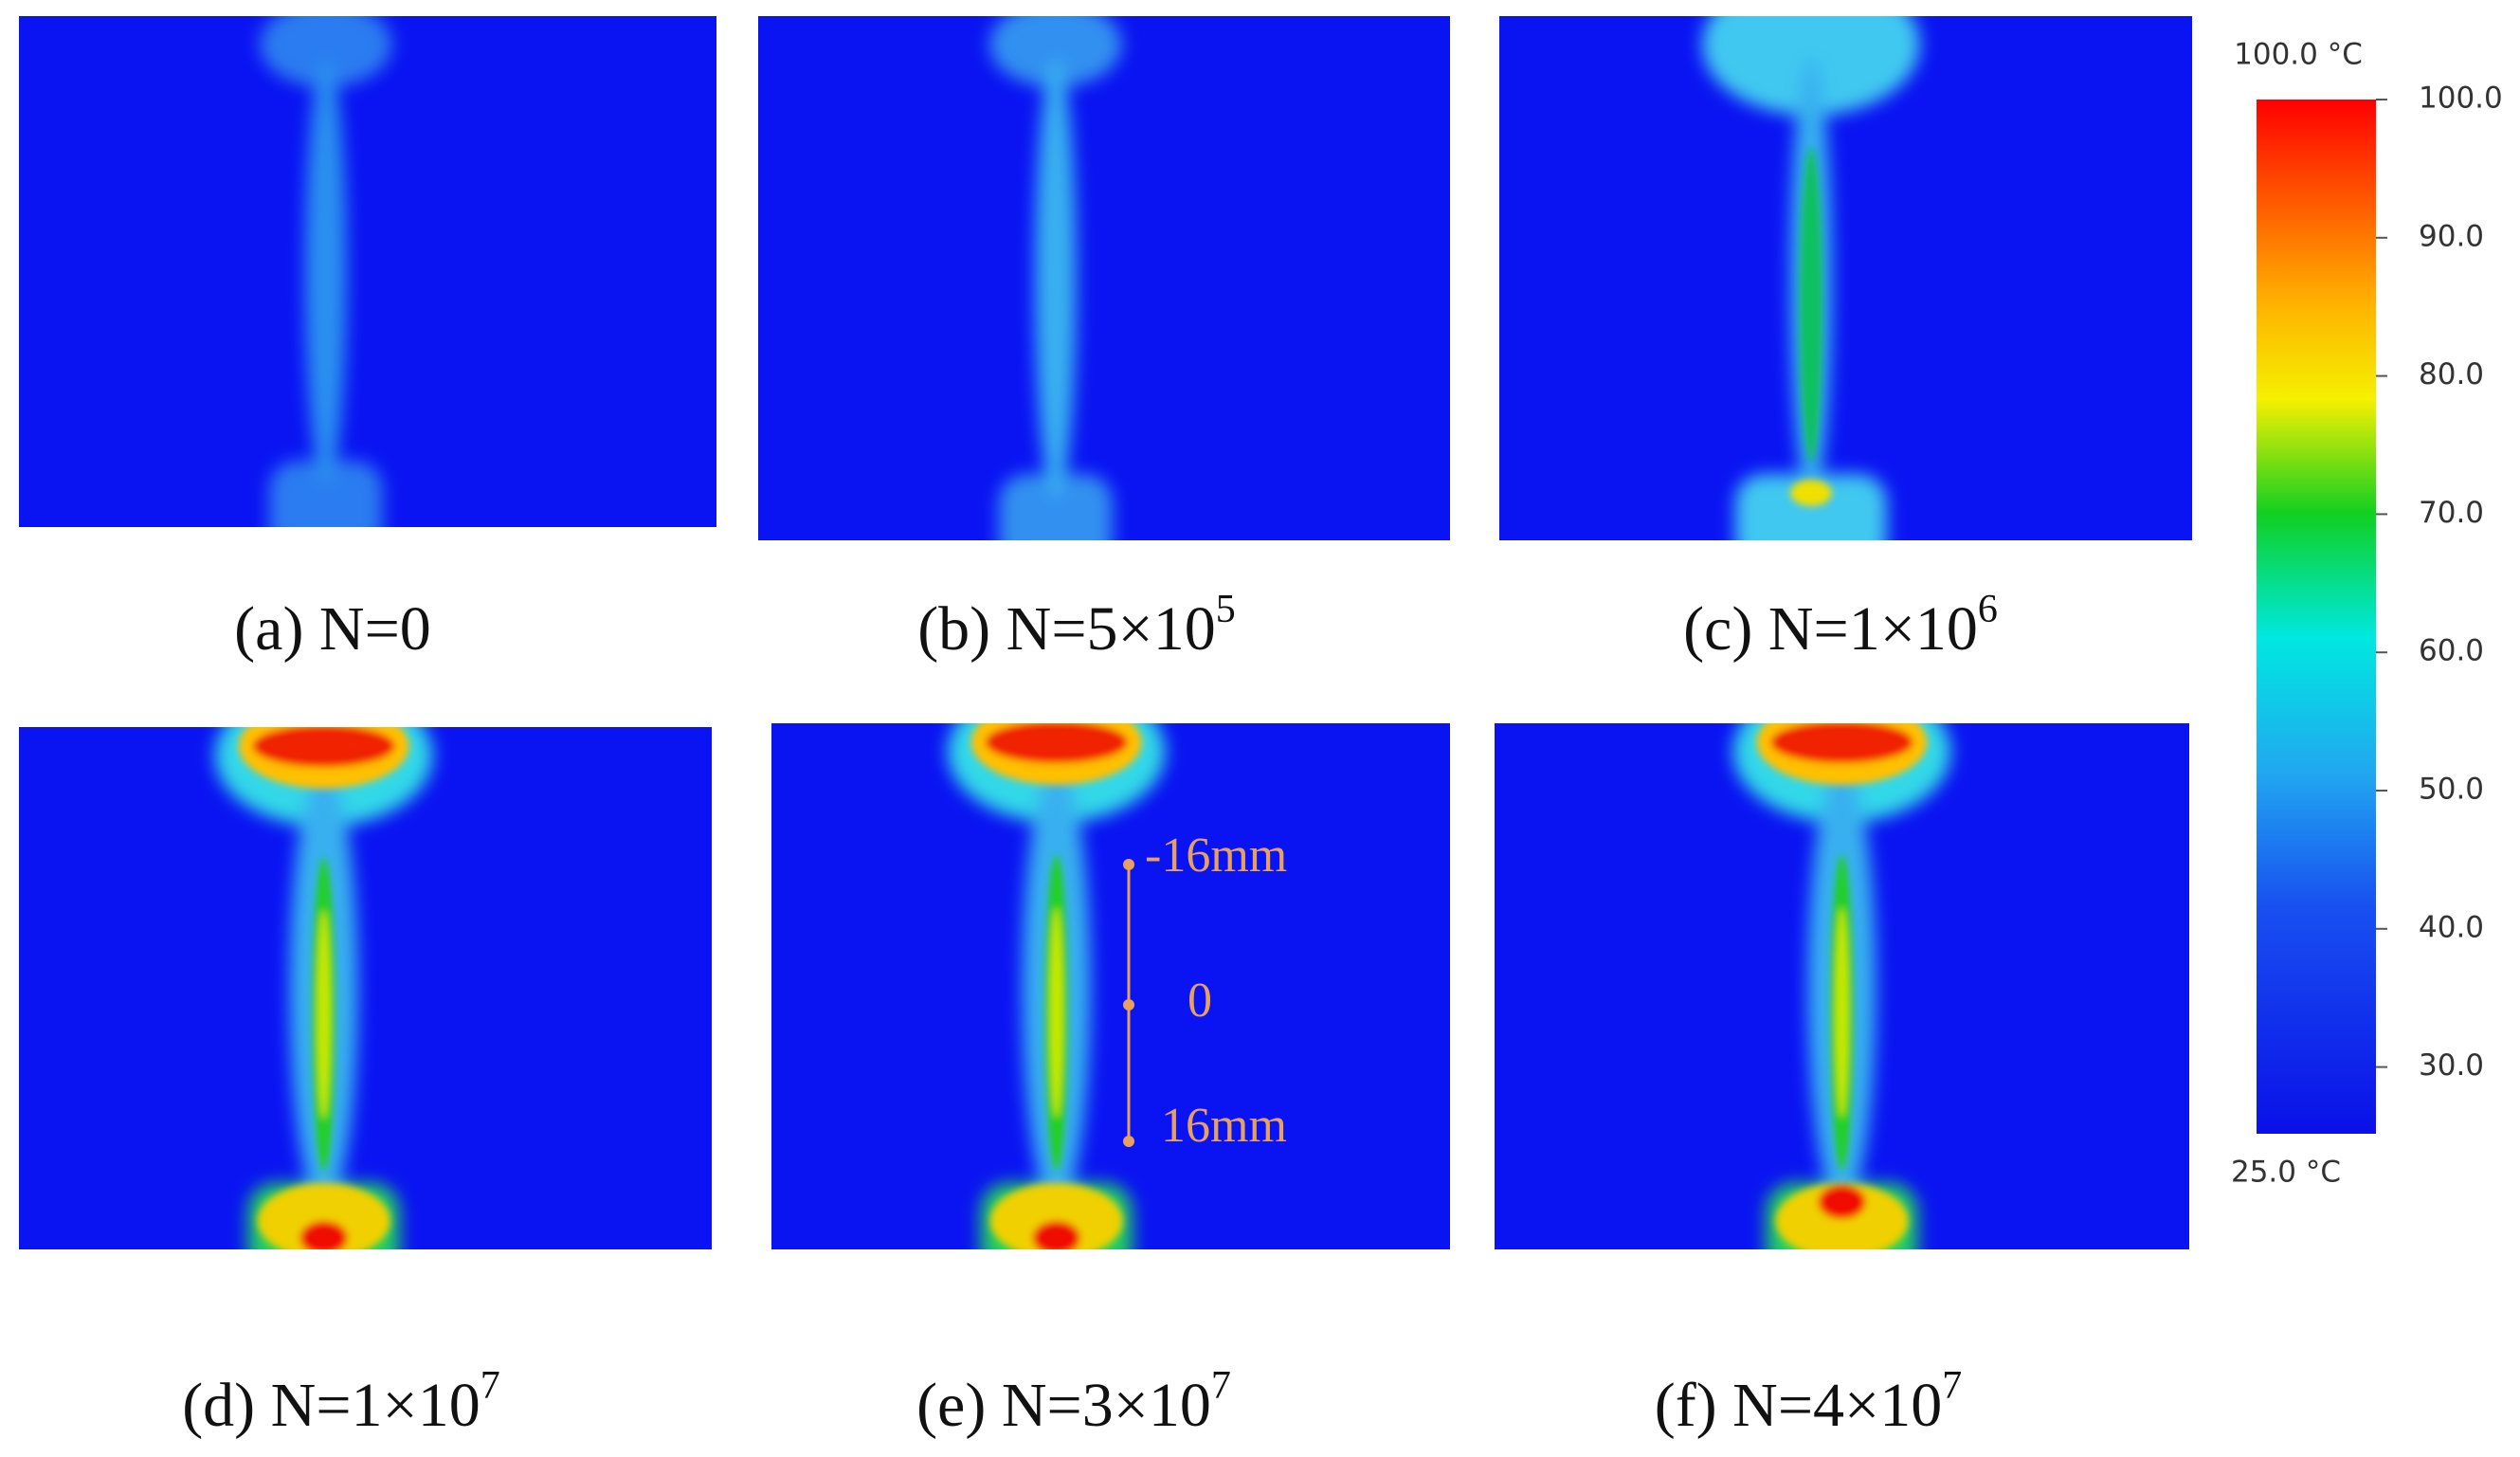  What do you see at coordinates (2451, 927) in the screenshot?
I see `colorbar-tick-label: 40.0` at bounding box center [2451, 927].